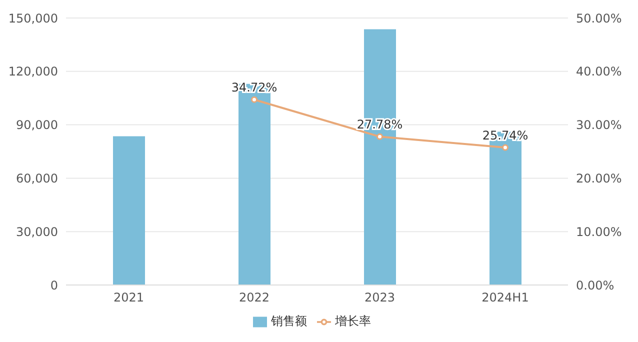 This screenshot has height=342, width=638. What do you see at coordinates (254, 297) in the screenshot?
I see `x-tick-label: 2022` at bounding box center [254, 297].